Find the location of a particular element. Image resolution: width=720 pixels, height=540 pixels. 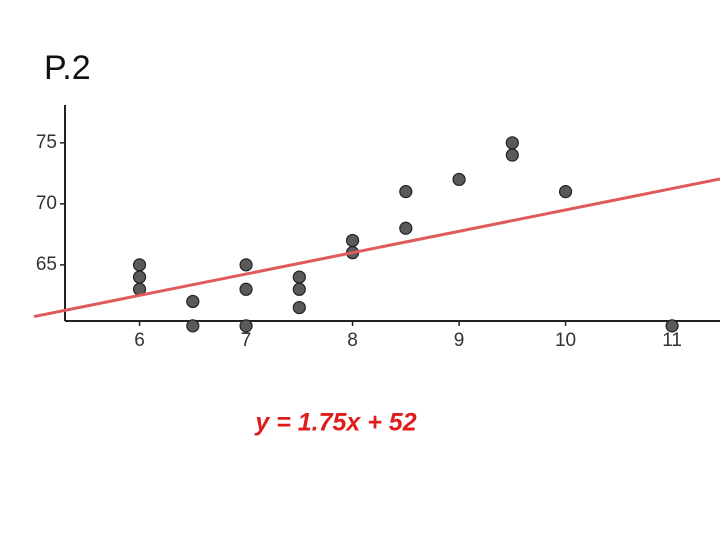

x-tick-label: 11 is located at coordinates (672, 340).